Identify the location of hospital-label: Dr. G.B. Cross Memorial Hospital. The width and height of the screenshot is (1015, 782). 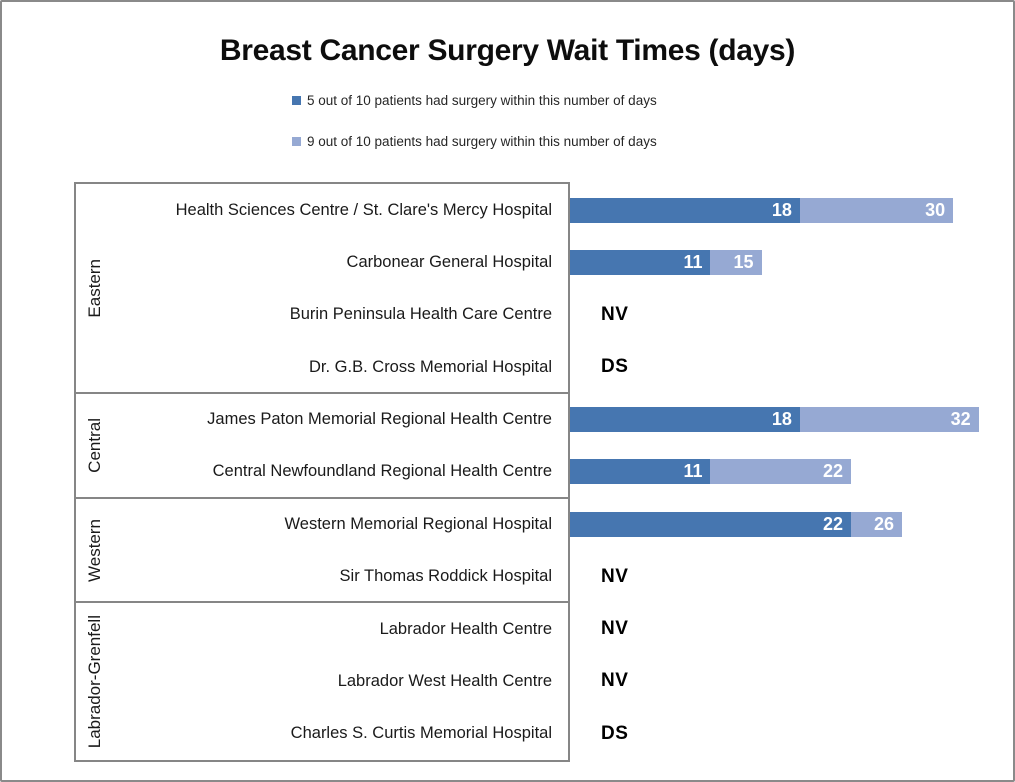
(430, 366).